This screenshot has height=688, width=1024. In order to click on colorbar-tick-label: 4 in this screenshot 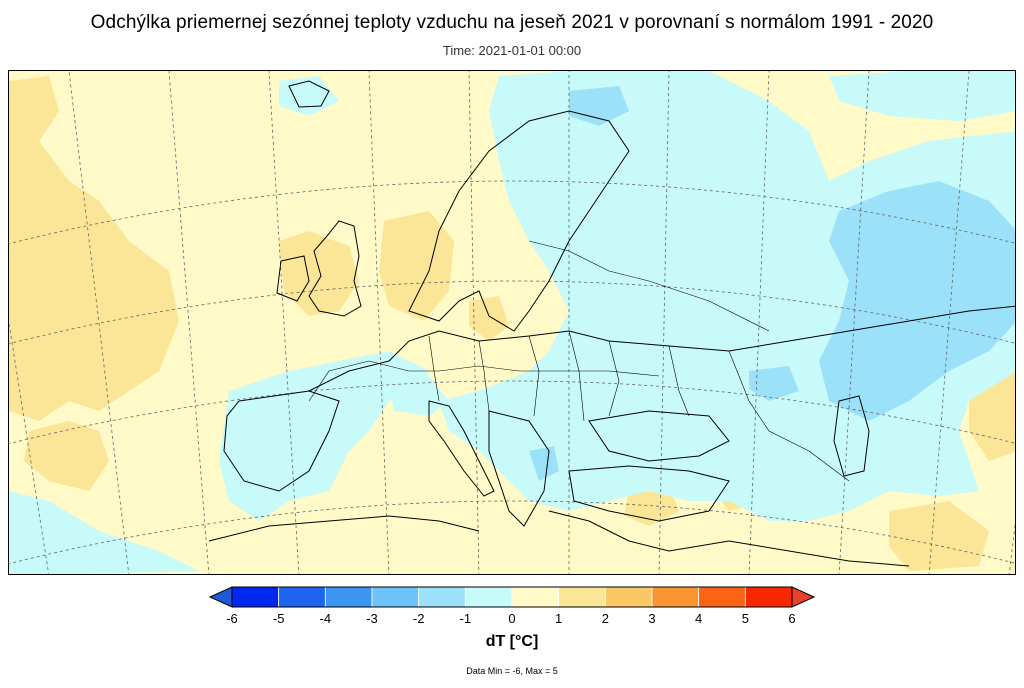, I will do `click(699, 618)`.